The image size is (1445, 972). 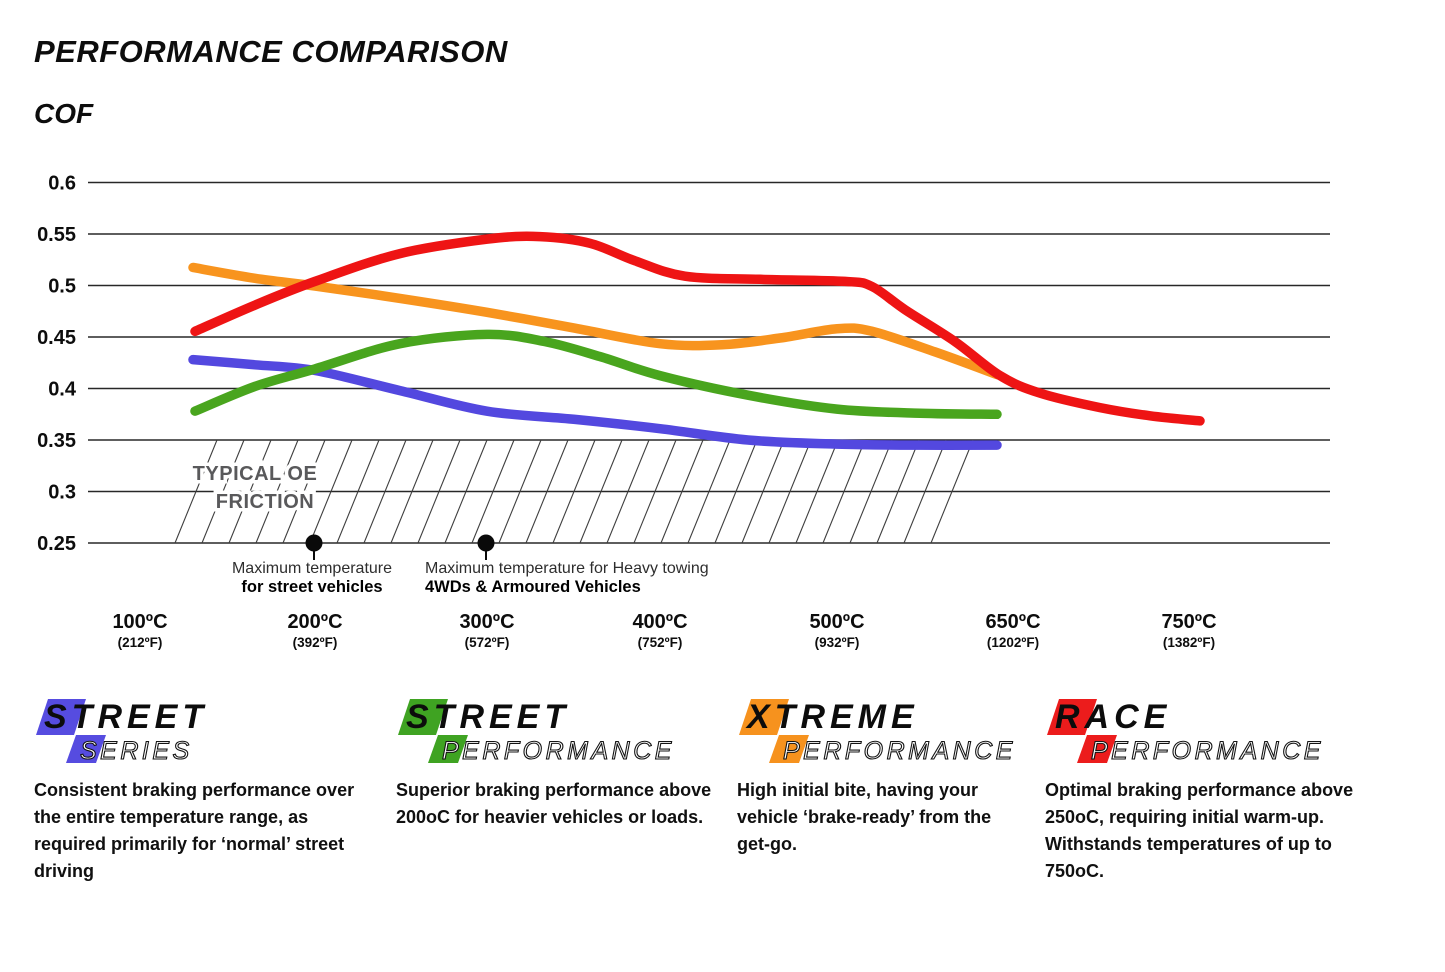 What do you see at coordinates (255, 474) in the screenshot?
I see `oe-zone-label-line1: TYPICAL OE` at bounding box center [255, 474].